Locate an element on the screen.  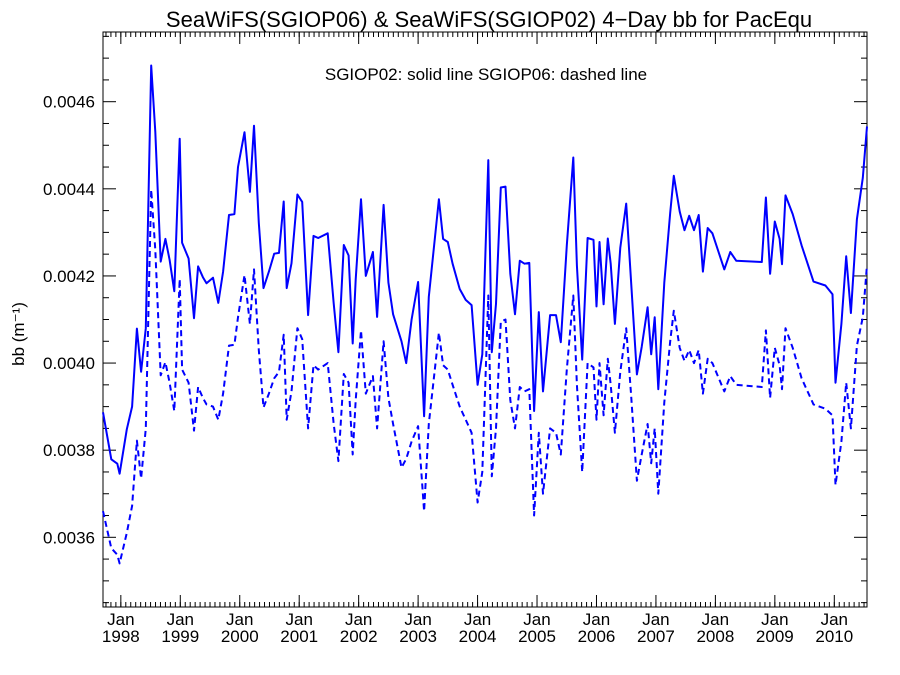
x-tick-year-label: 2003 is located at coordinates (418, 636).